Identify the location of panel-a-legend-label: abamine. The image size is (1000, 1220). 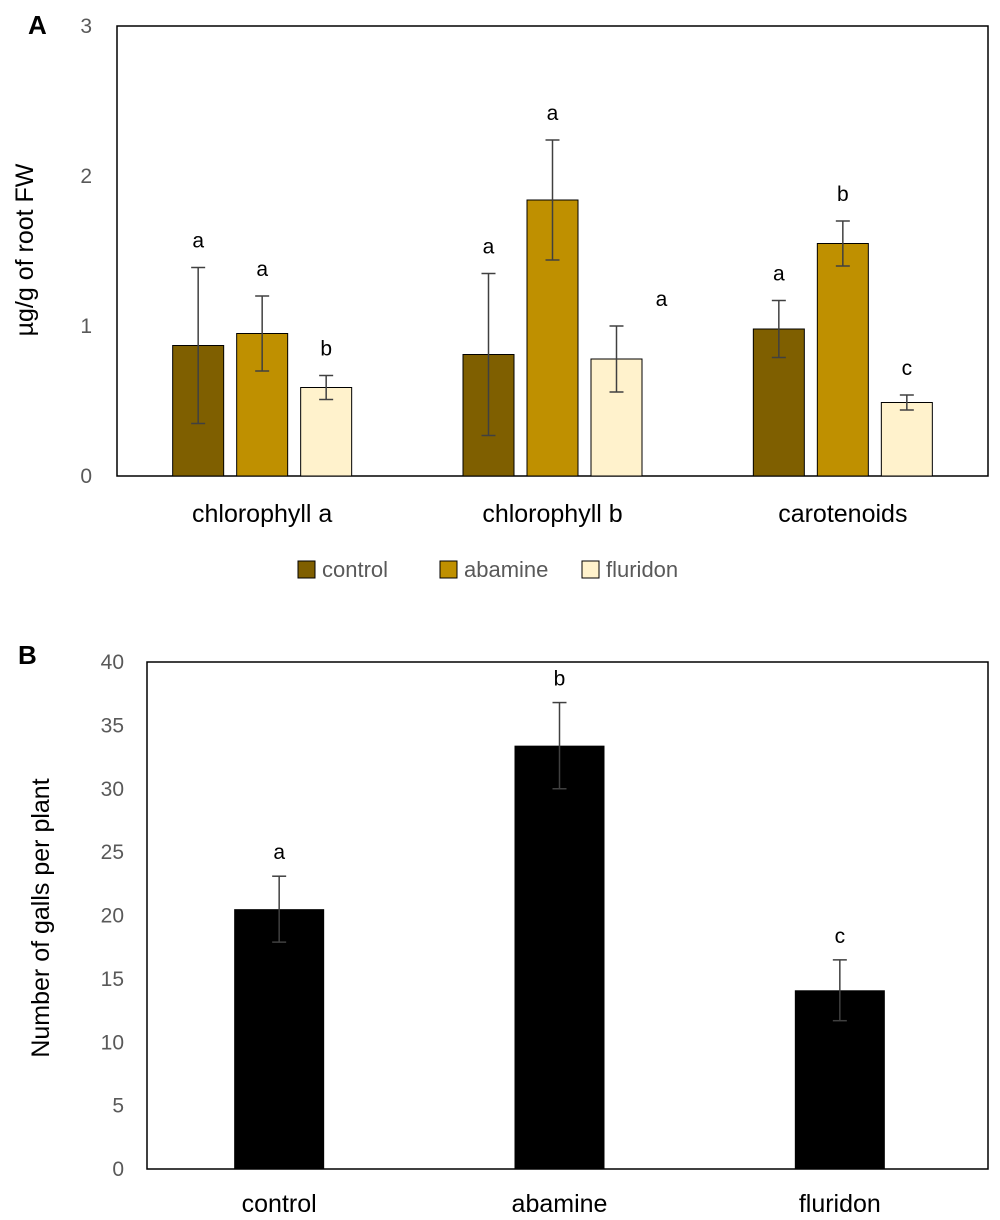
(506, 569).